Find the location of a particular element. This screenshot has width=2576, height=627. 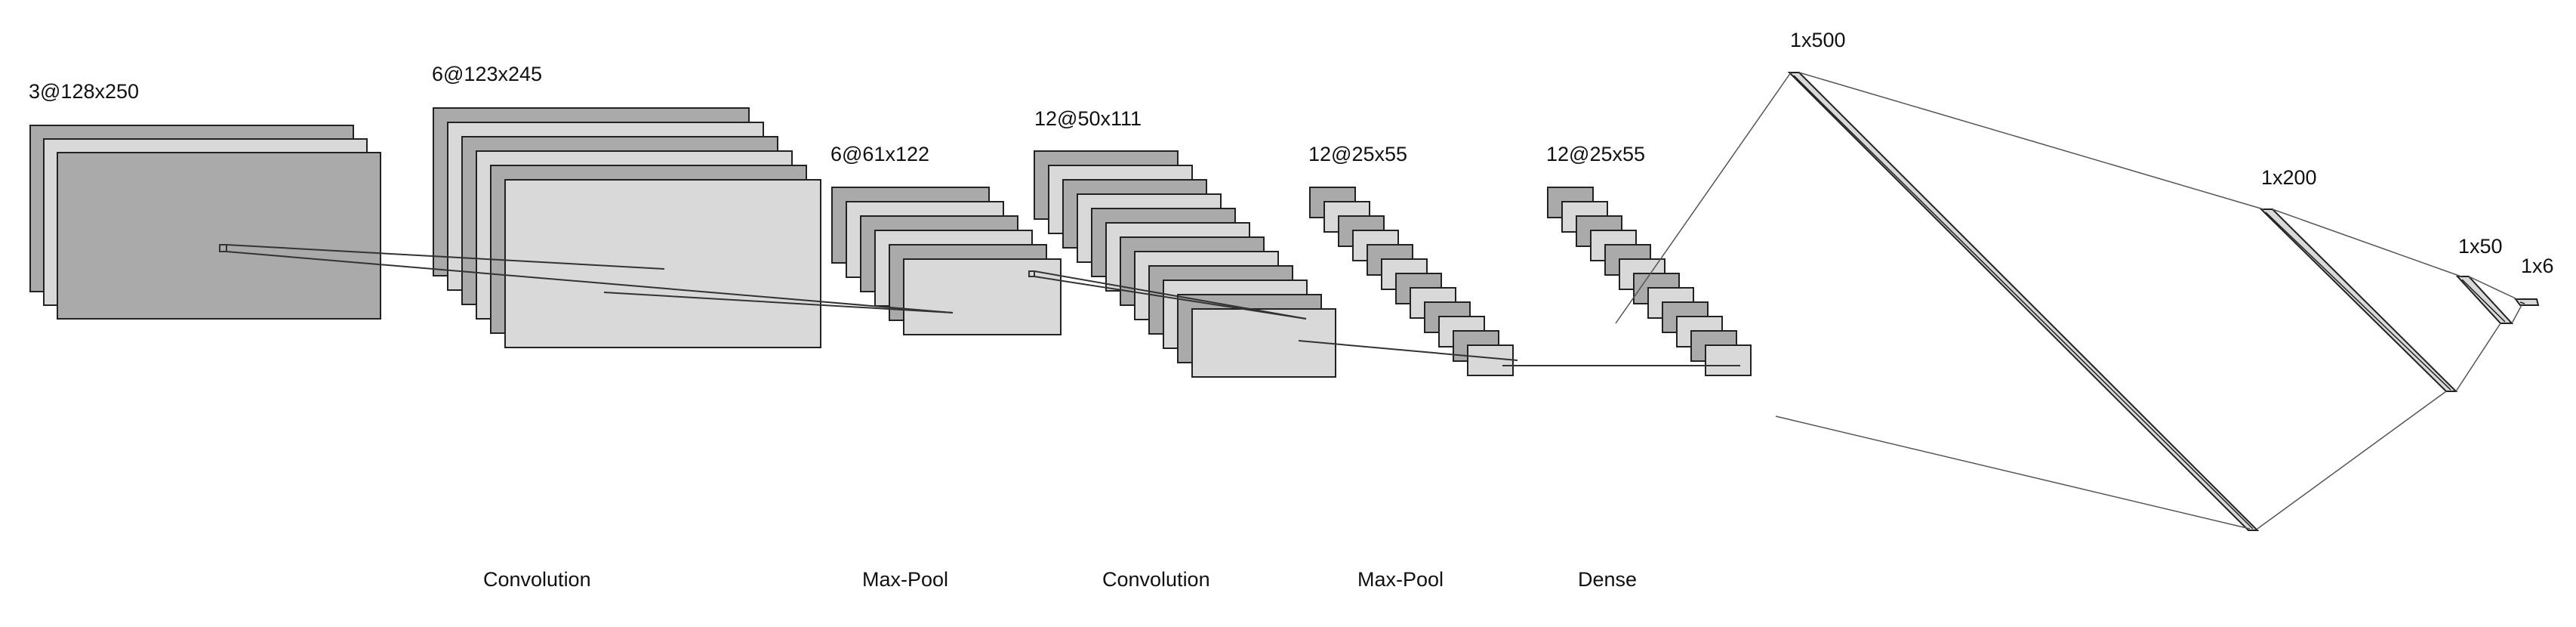

operation-label-convolution-1: Convolution is located at coordinates (537, 579).